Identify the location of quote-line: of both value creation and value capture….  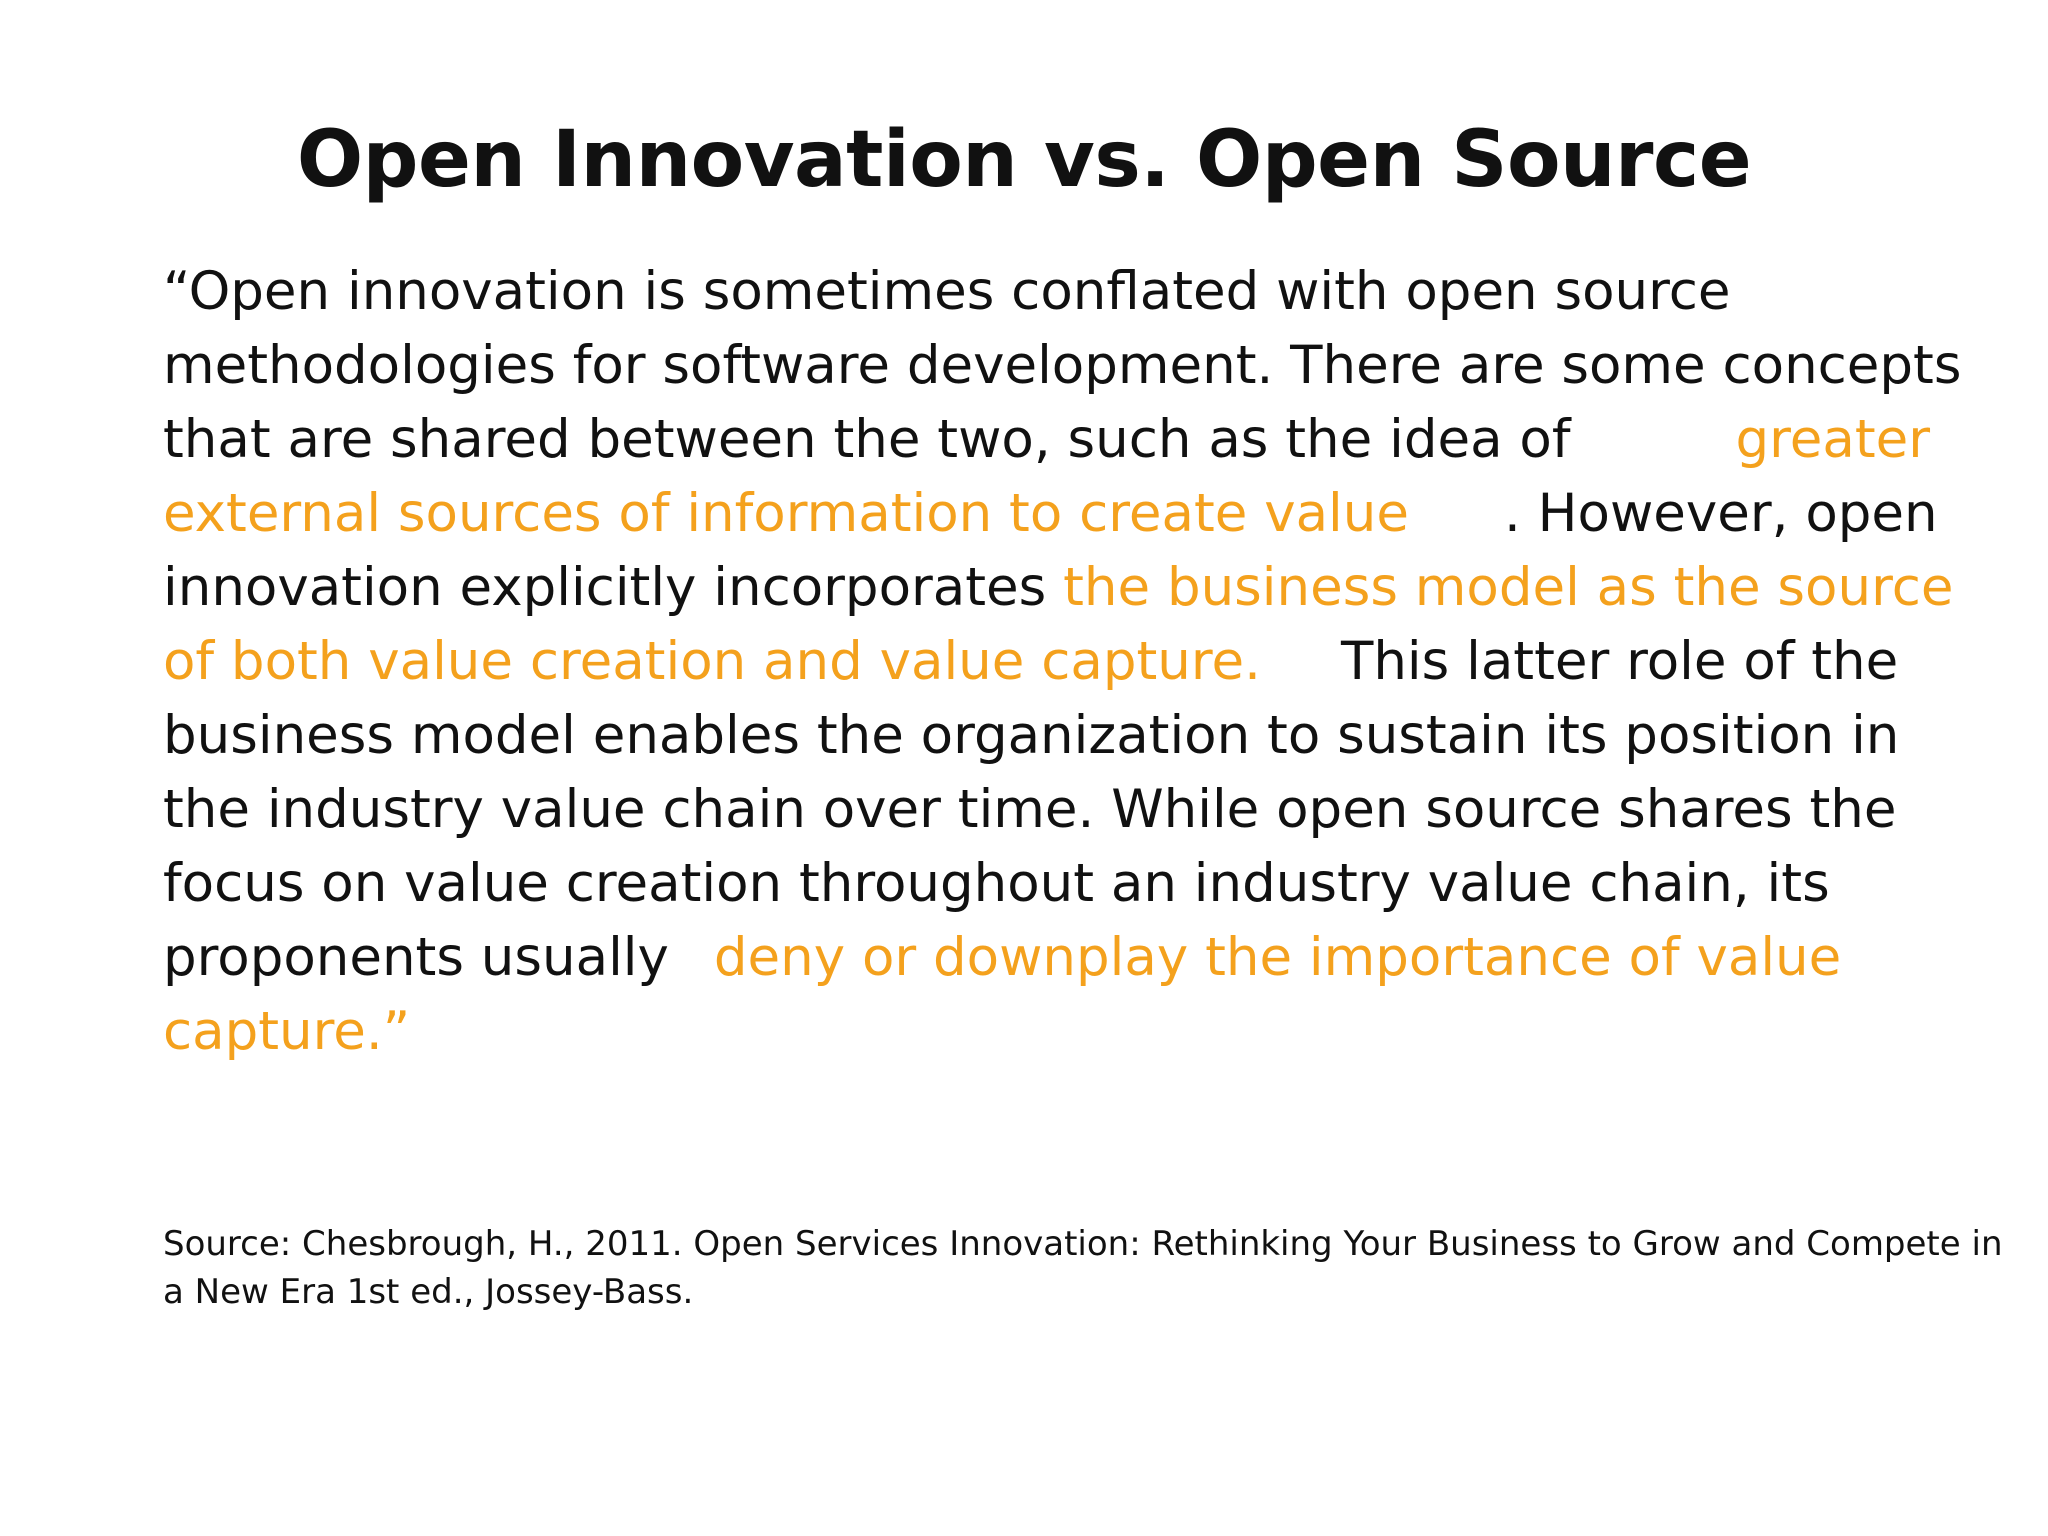
(1078, 662).